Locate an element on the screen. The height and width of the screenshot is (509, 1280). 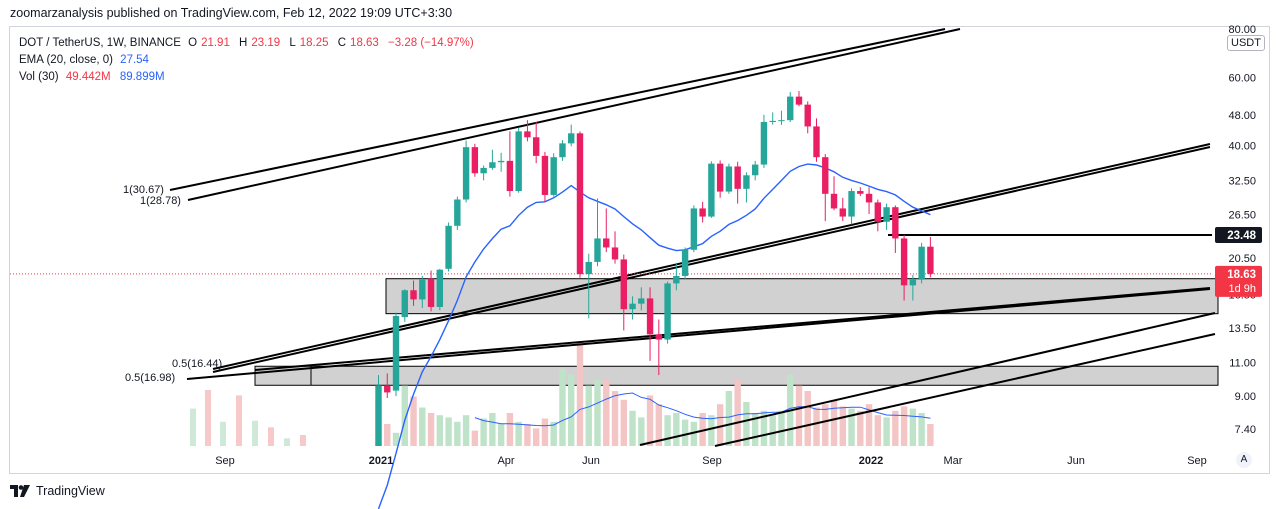
footer-brand: TradingView is located at coordinates (57, 491).